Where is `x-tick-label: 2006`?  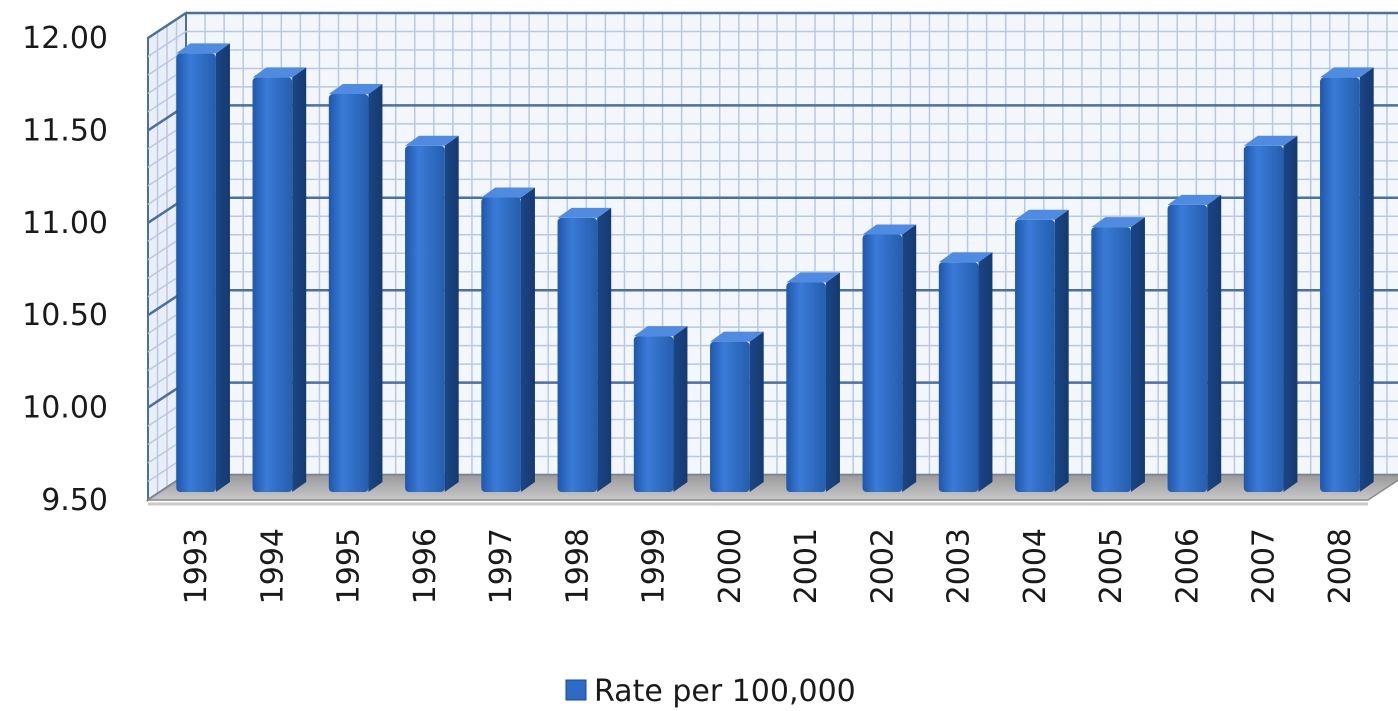 x-tick-label: 2006 is located at coordinates (1187, 566).